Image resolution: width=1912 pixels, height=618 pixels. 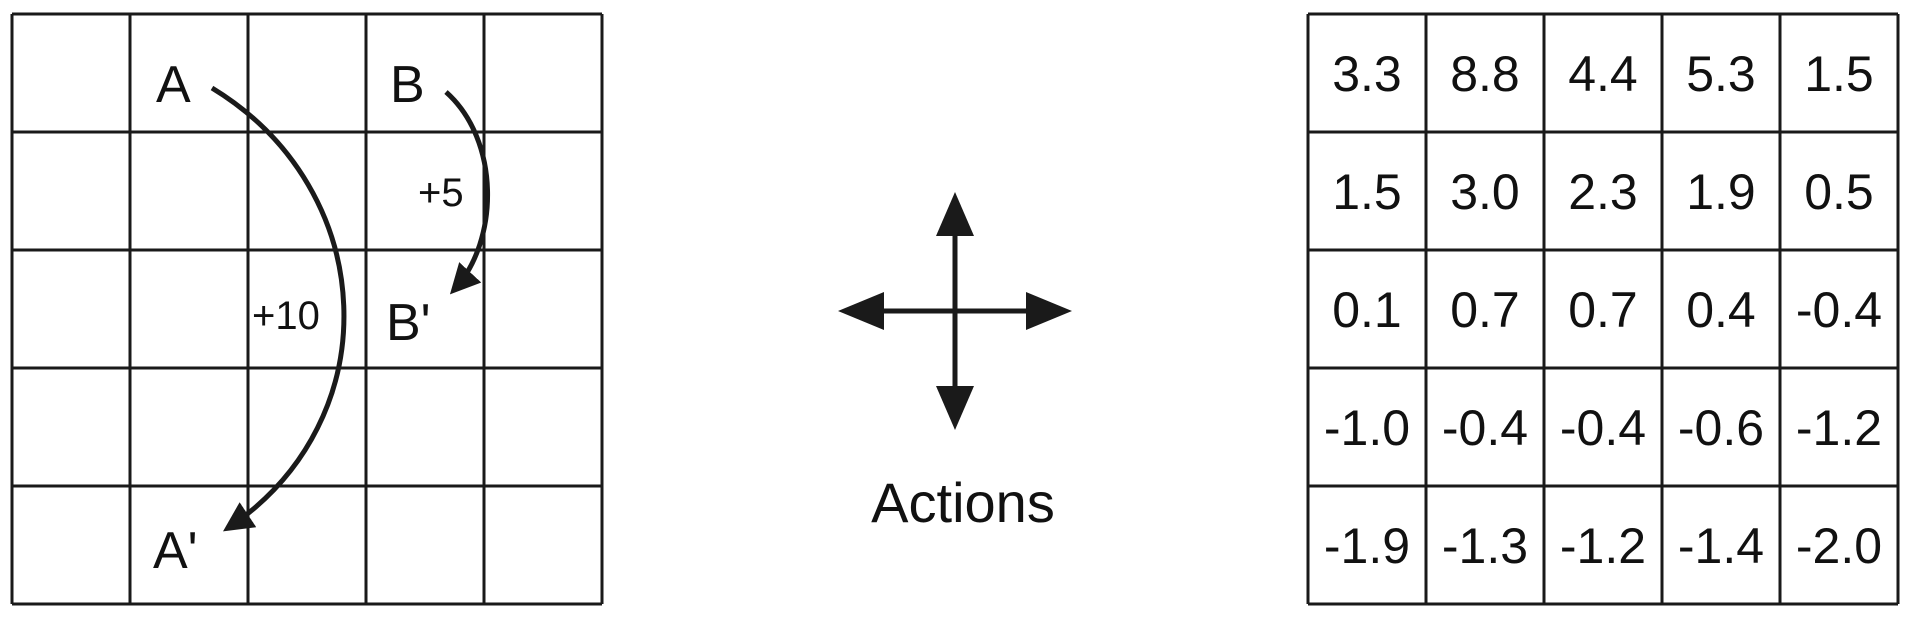 I want to click on value-cell: 3.3, so click(x=1367, y=74).